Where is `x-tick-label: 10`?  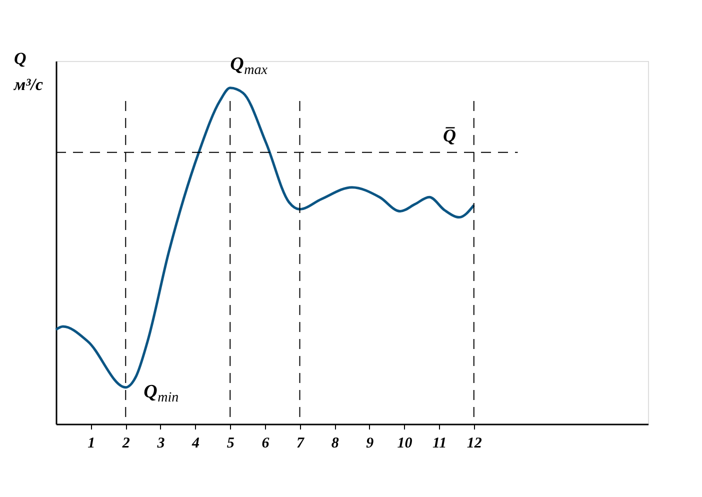
x-tick-label: 10 is located at coordinates (405, 444).